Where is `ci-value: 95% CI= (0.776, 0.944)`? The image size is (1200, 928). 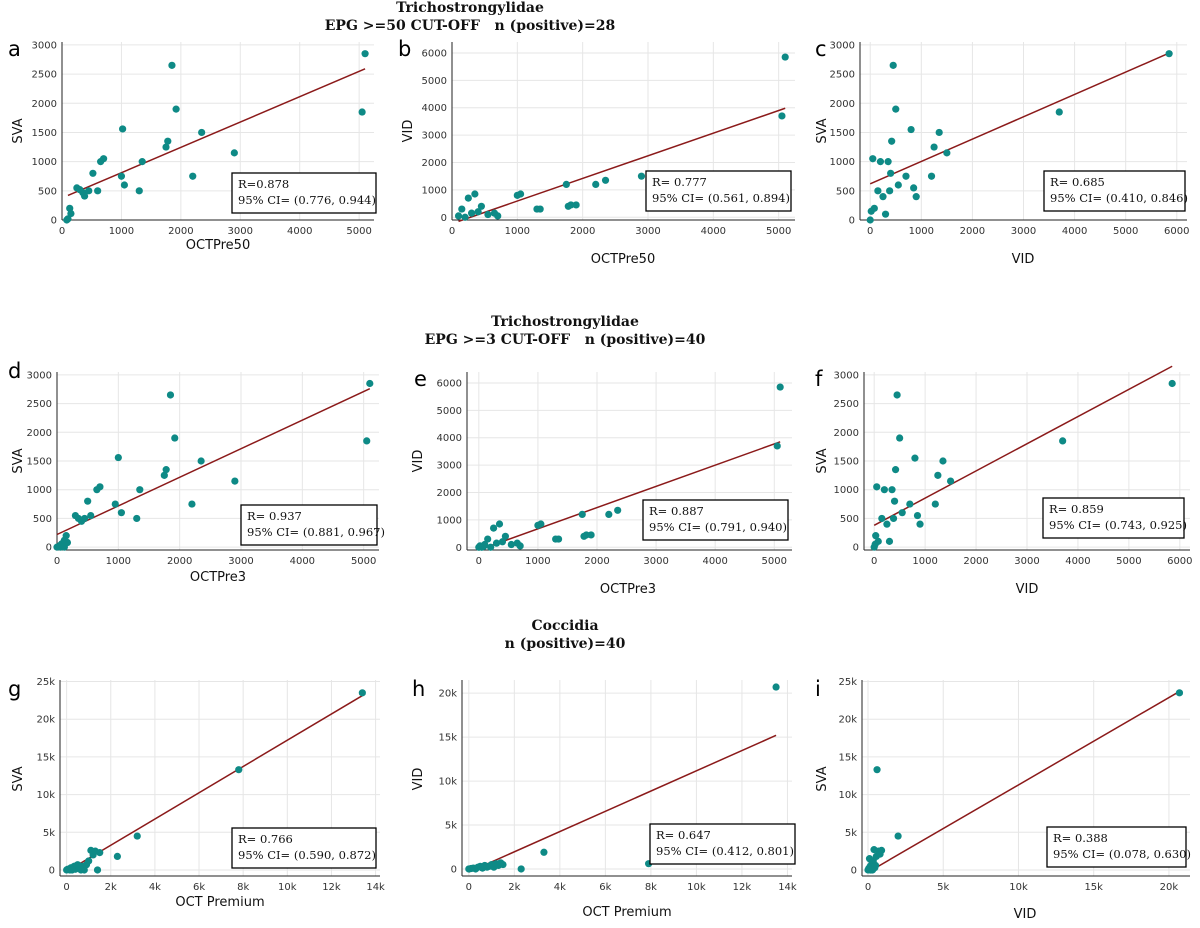 ci-value: 95% CI= (0.776, 0.944) is located at coordinates (307, 200).